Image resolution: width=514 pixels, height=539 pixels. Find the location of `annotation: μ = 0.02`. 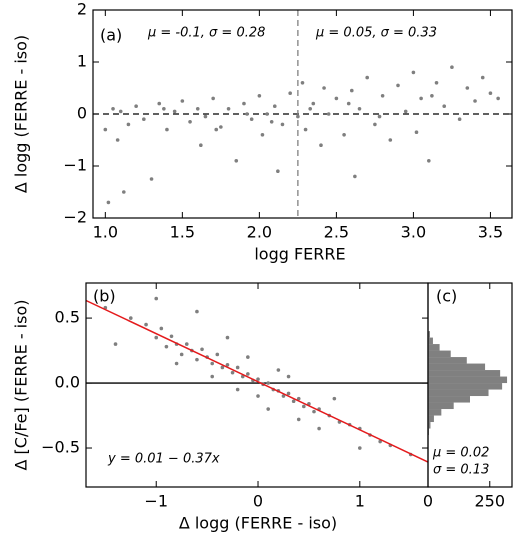

annotation: μ = 0.02 is located at coordinates (460, 453).